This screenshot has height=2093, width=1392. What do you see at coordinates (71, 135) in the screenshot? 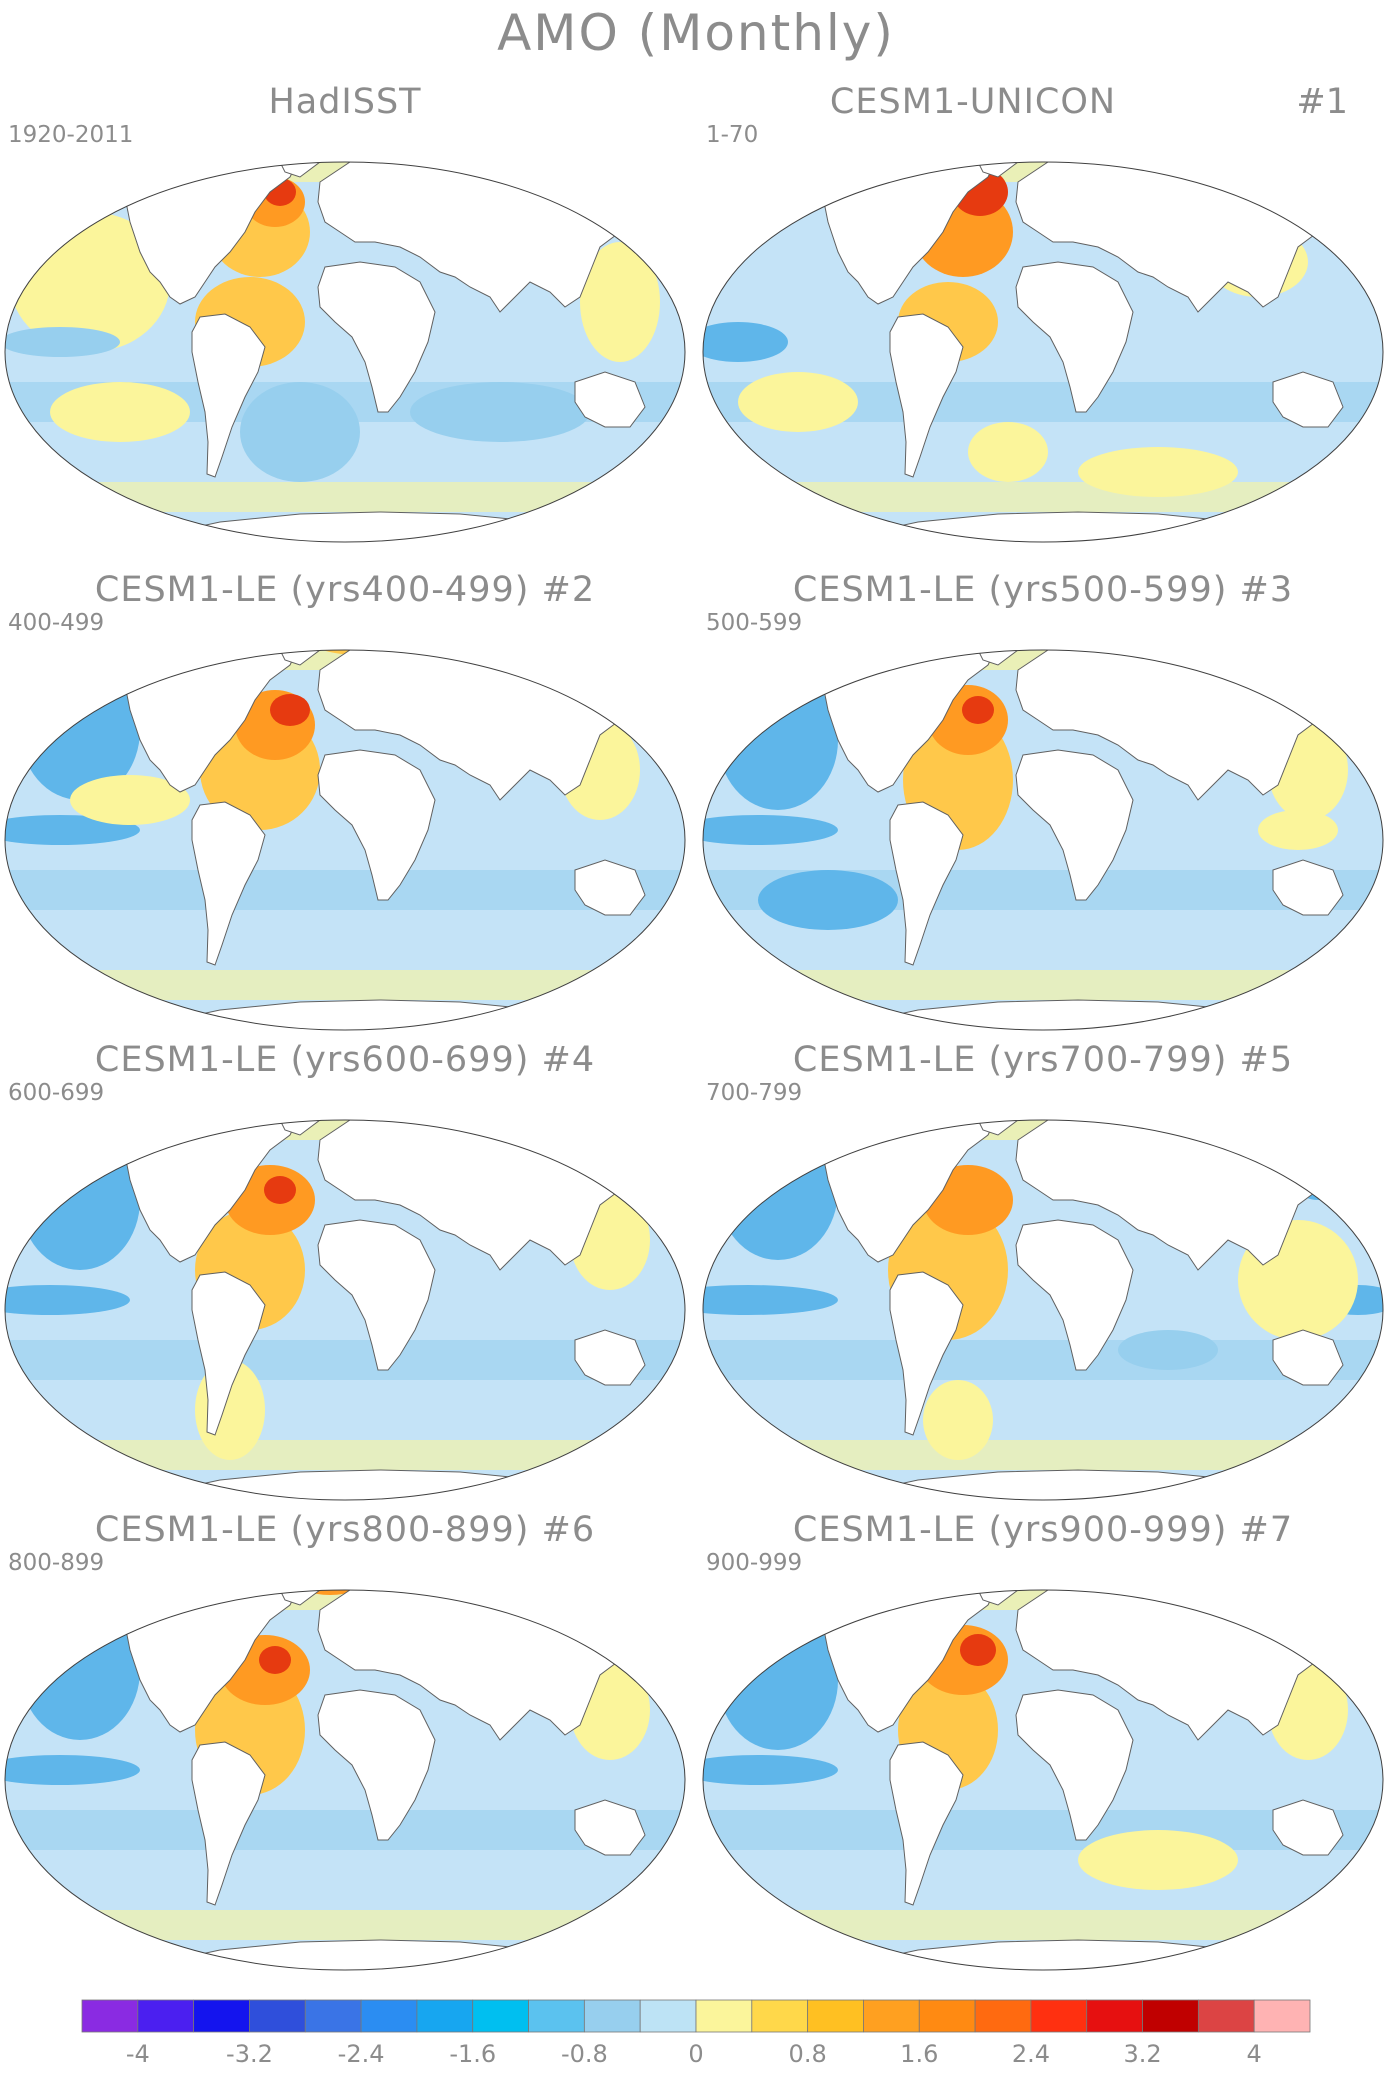
I see `panel-years: 1920-2011` at bounding box center [71, 135].